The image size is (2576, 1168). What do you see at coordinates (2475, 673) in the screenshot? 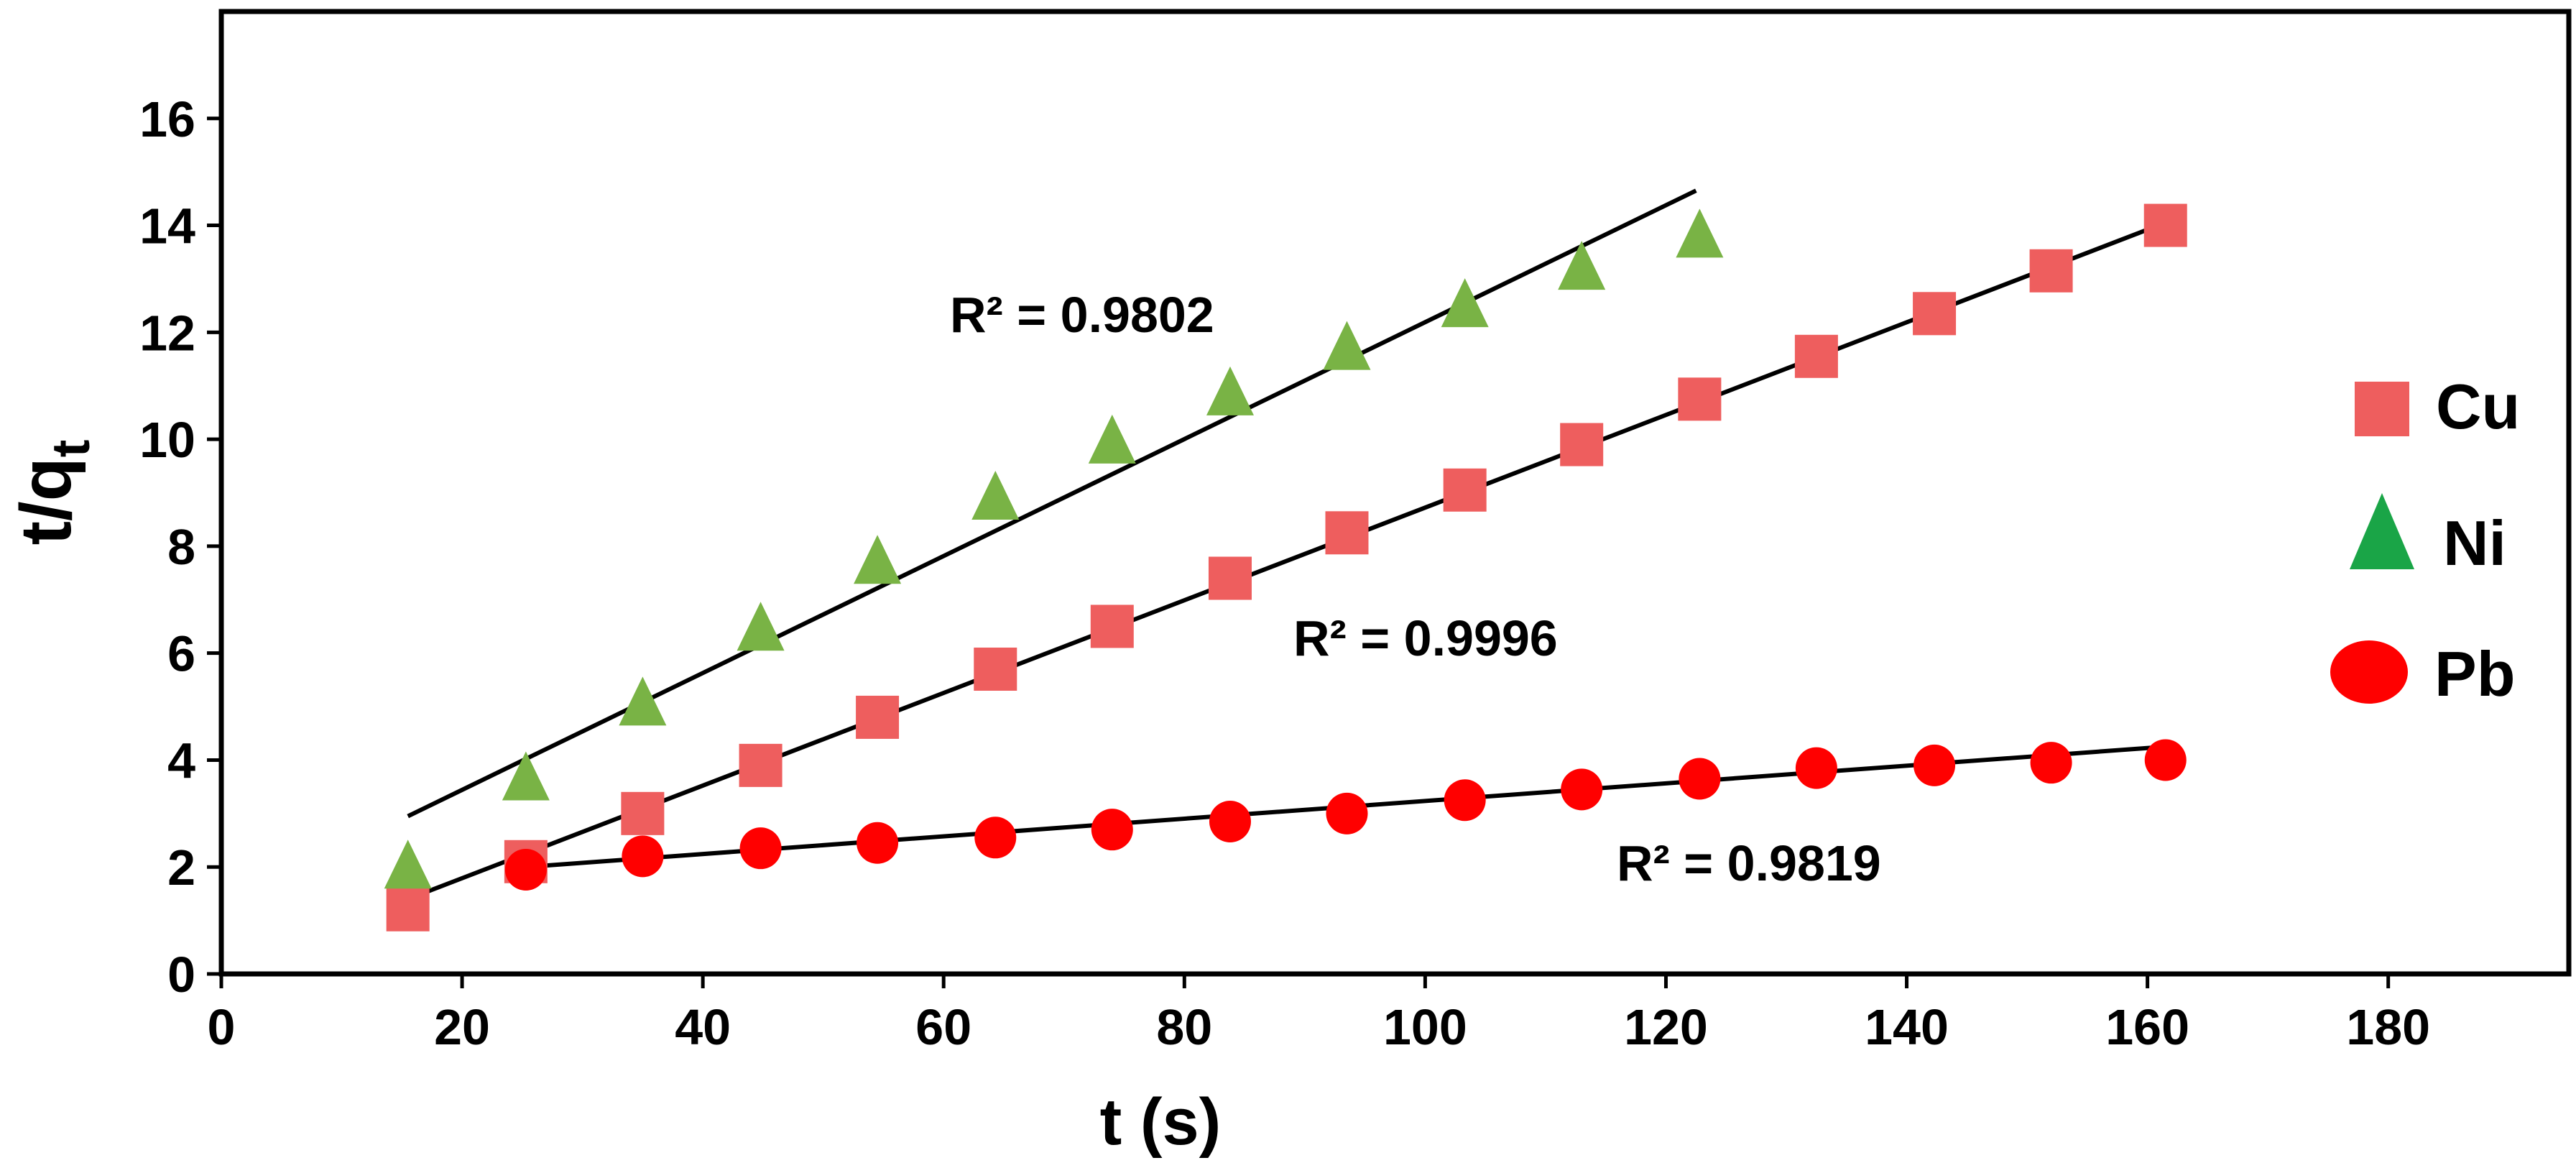
I see `legend-label-pb: Pb` at bounding box center [2475, 673].